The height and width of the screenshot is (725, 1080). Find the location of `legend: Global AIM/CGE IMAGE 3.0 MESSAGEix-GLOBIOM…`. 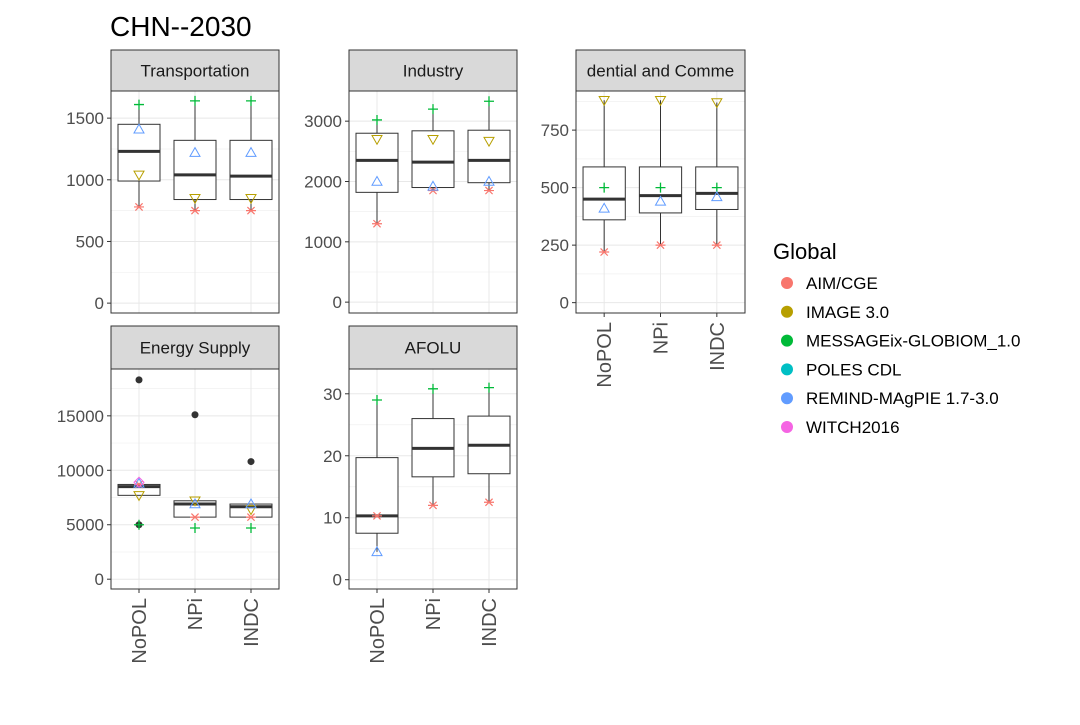

legend: Global AIM/CGE IMAGE 3.0 MESSAGEix-GLOBIOM… is located at coordinates (896, 338).